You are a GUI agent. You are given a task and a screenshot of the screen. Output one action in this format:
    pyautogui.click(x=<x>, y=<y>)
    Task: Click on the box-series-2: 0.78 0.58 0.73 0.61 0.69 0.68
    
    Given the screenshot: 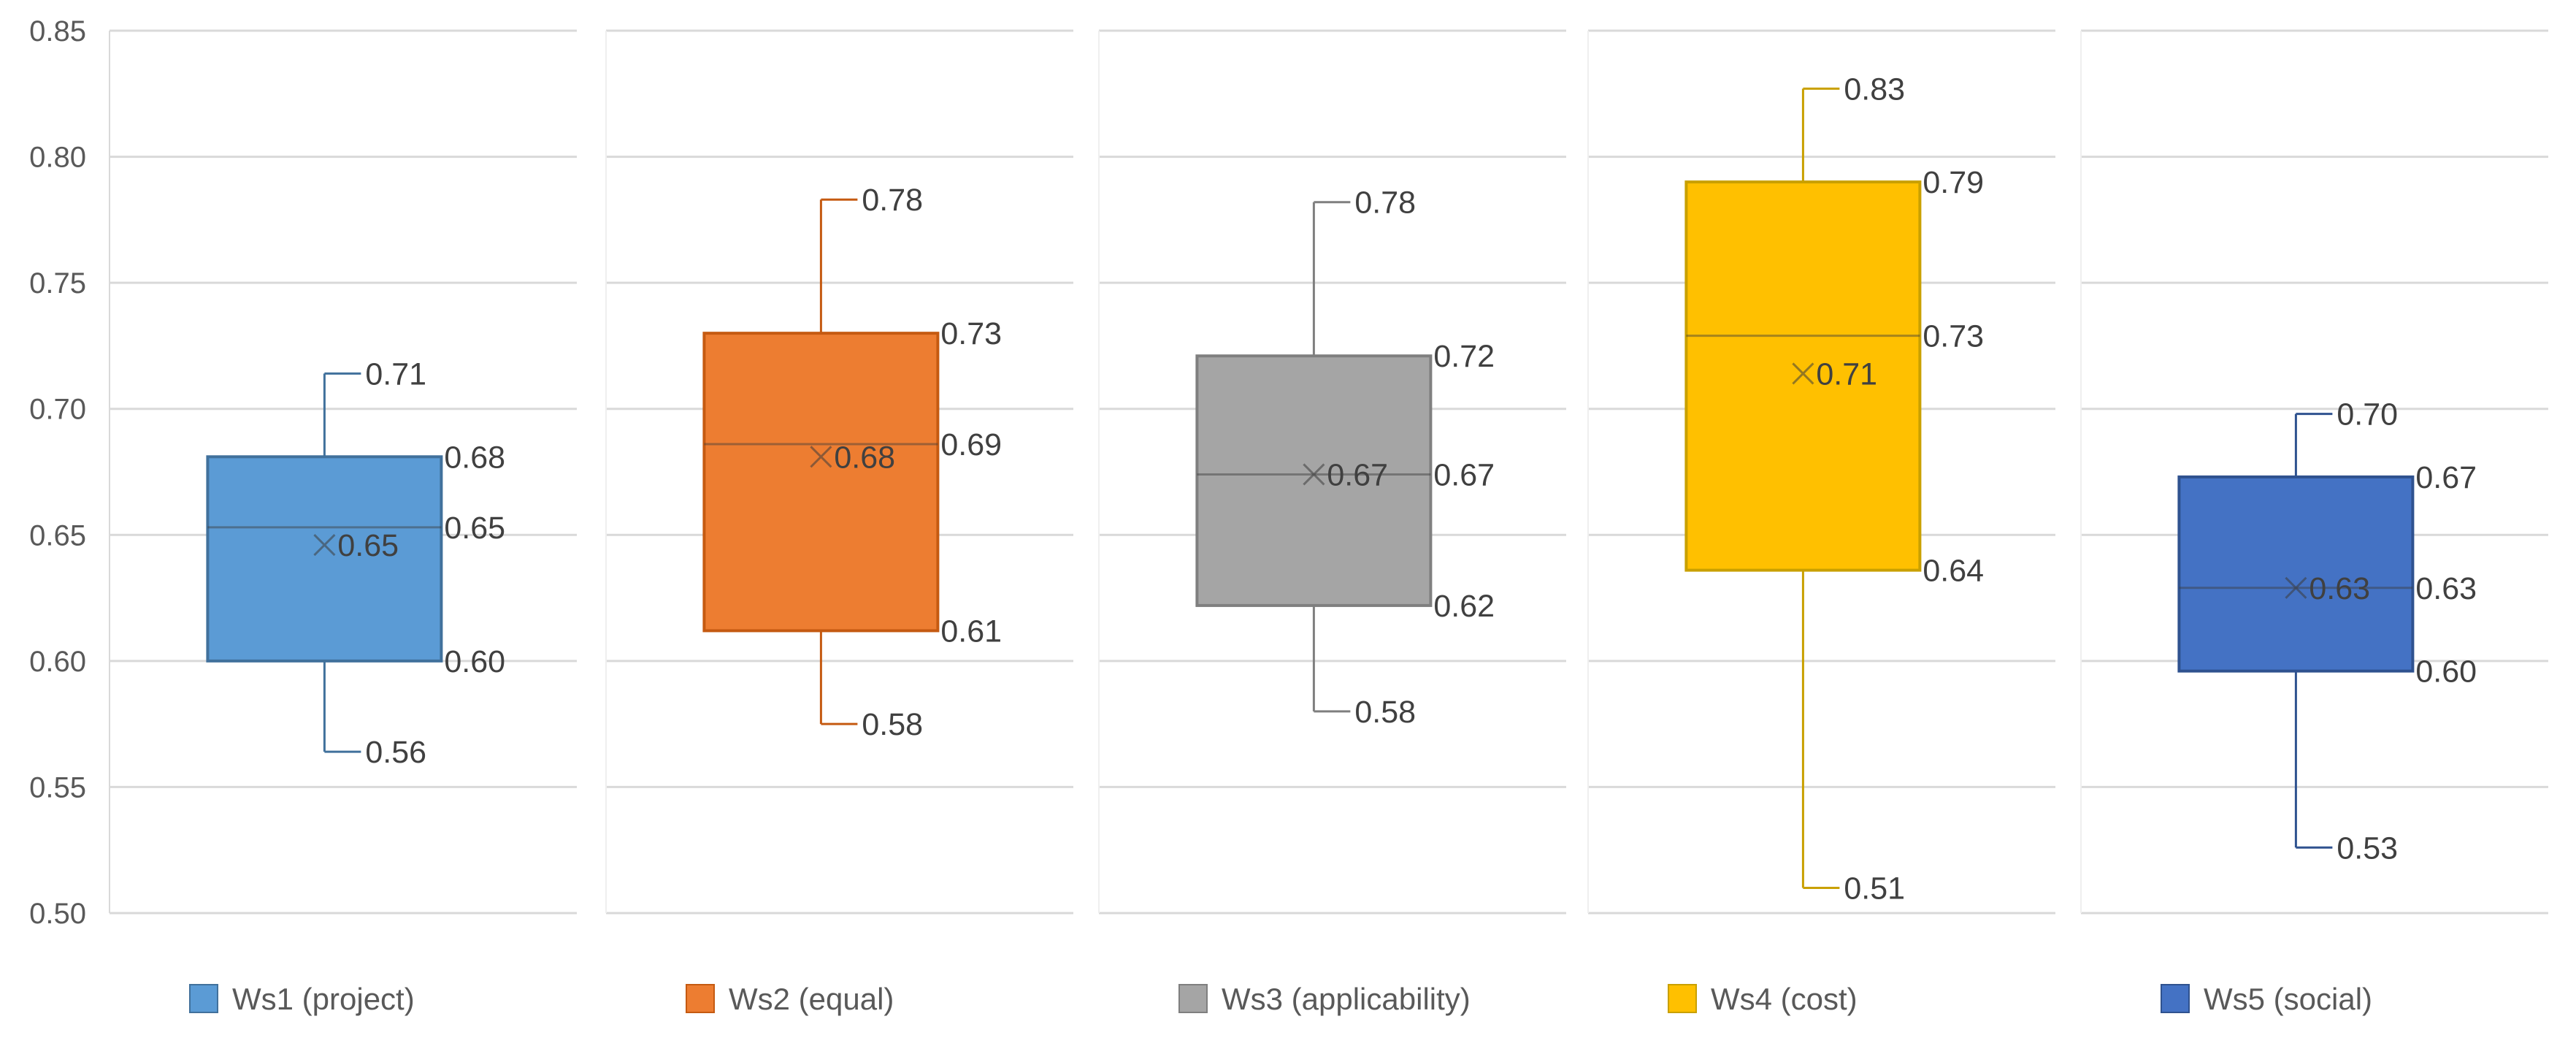 What is the action you would take?
    pyautogui.click(x=852, y=462)
    